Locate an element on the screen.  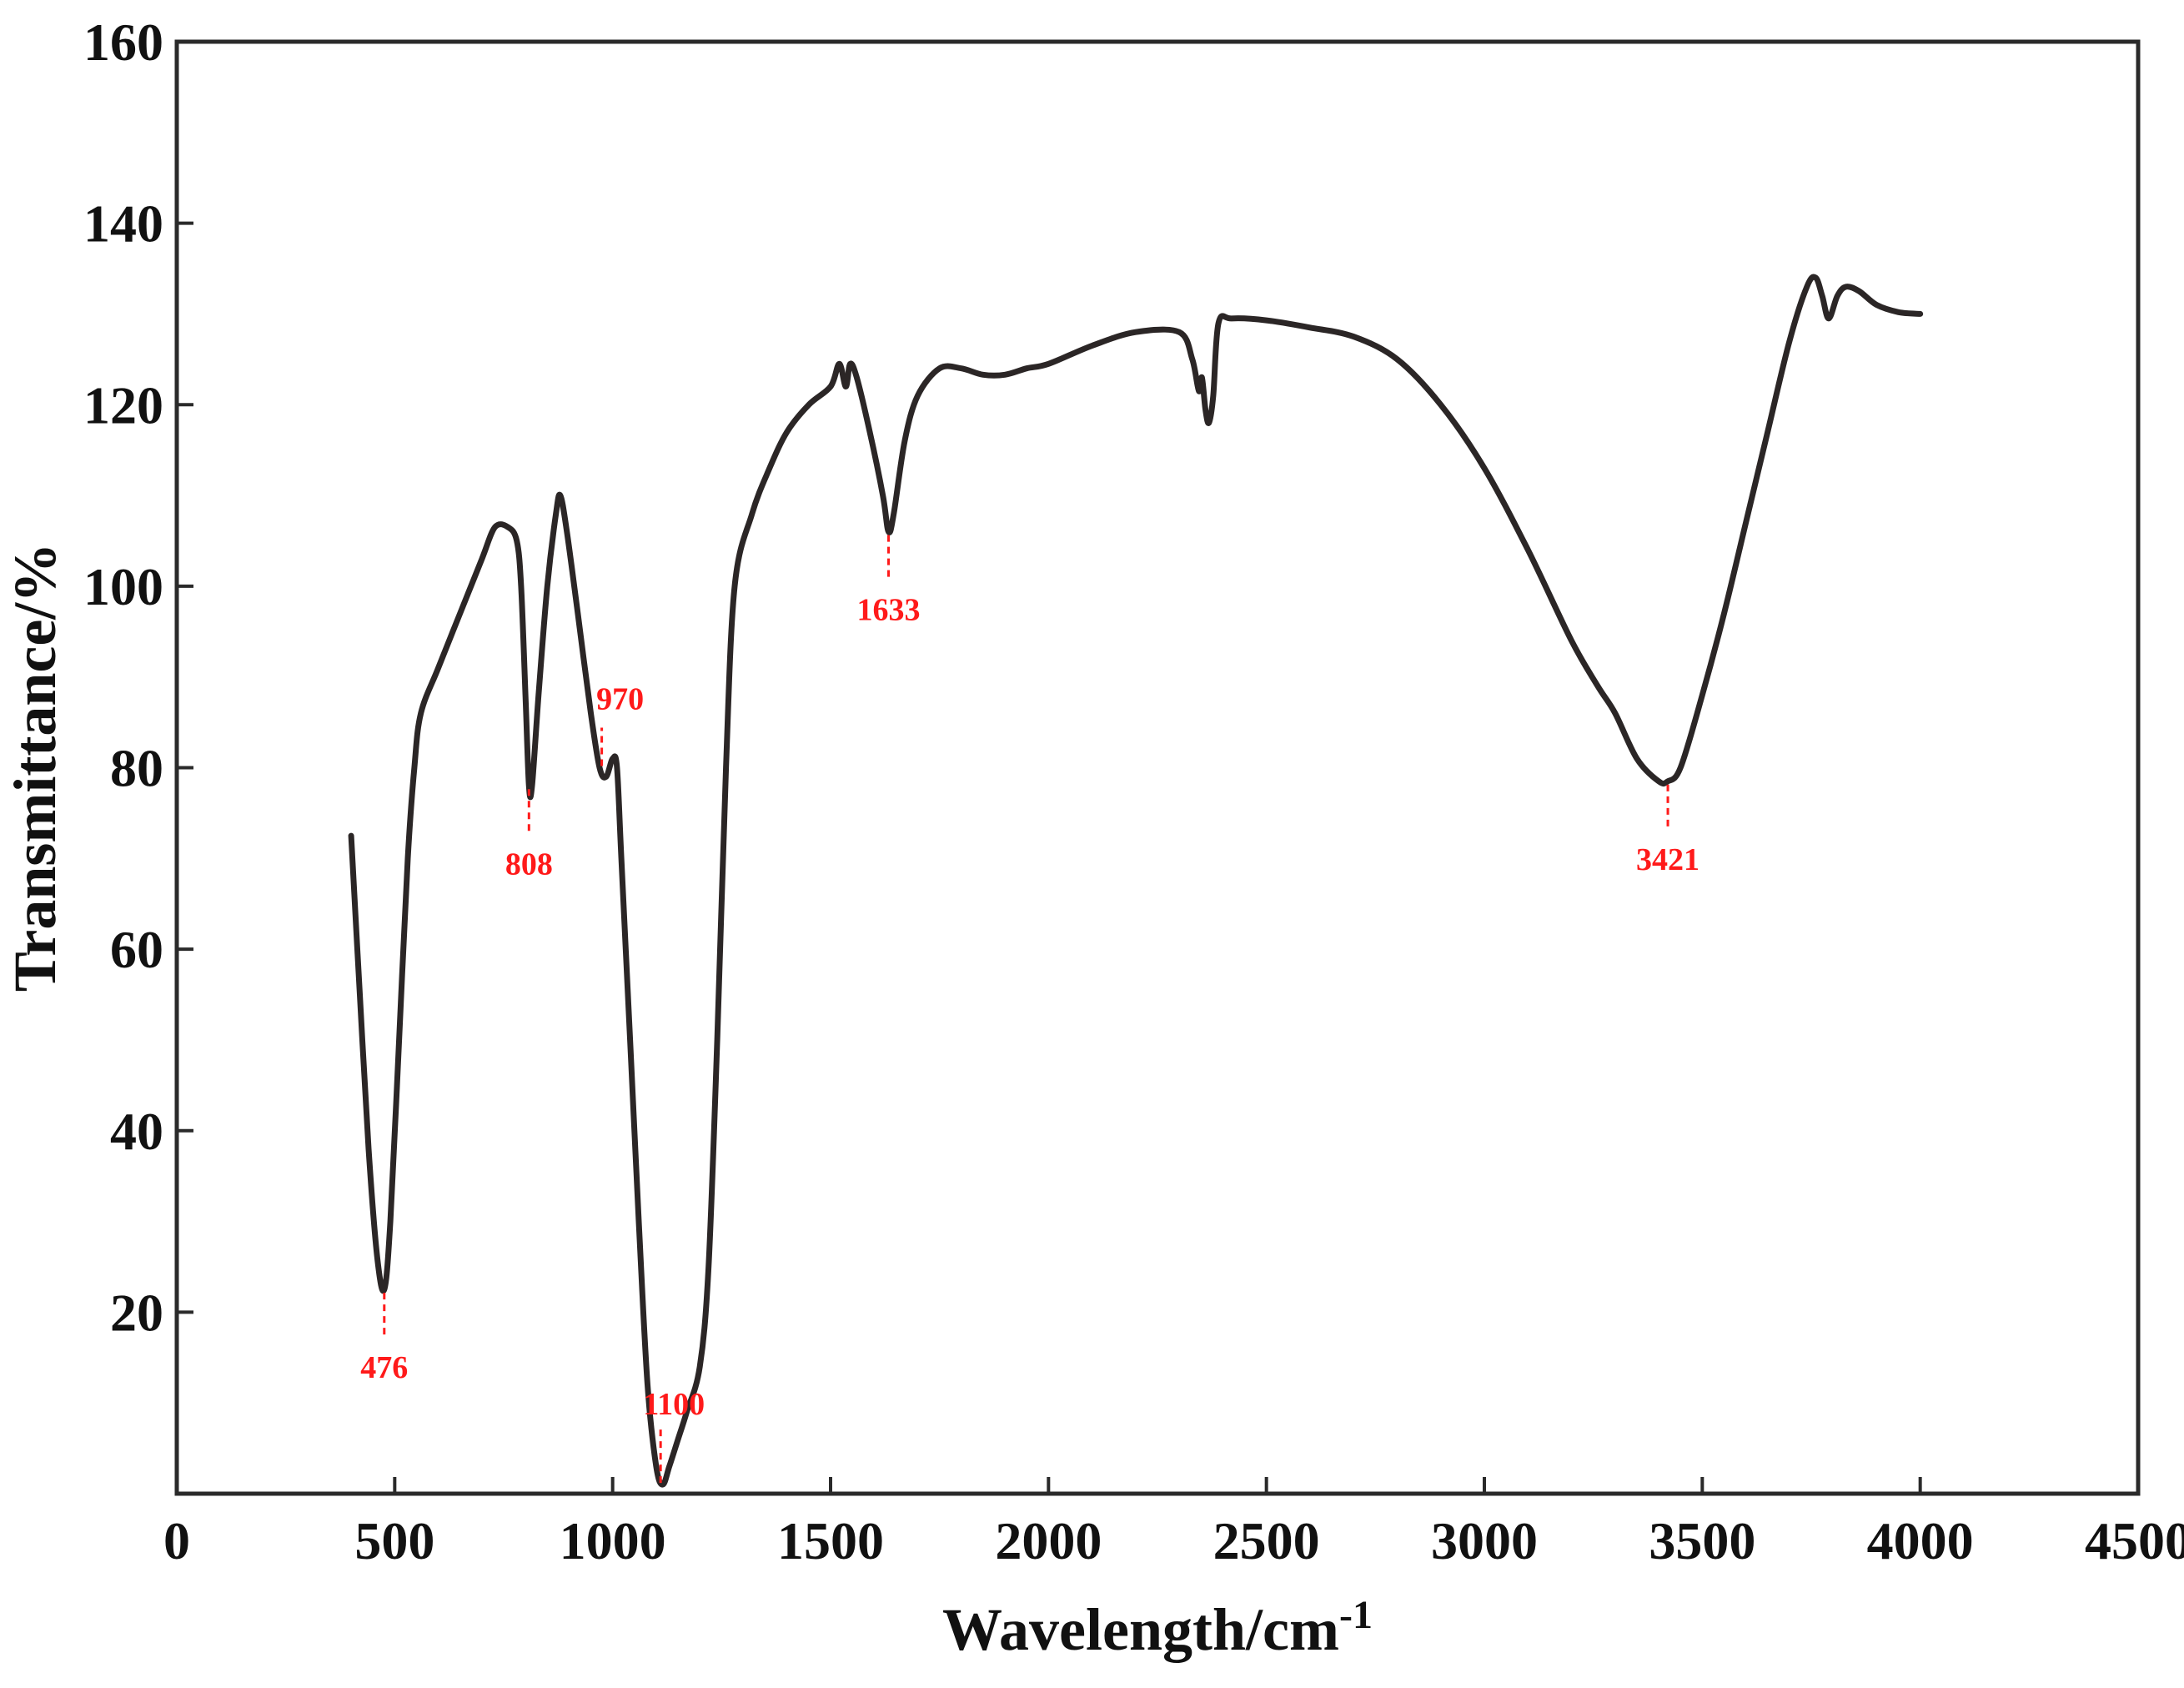
peak-label-808: 808 is located at coordinates (529, 864).